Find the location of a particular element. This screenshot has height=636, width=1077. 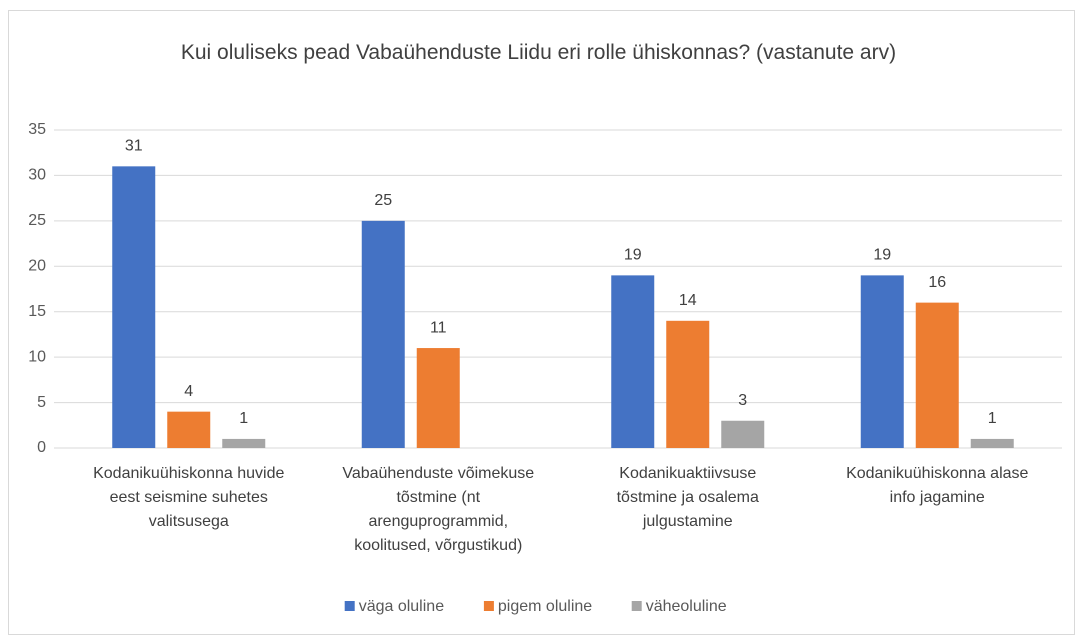

y-tick-label: 0 is located at coordinates (41, 447).